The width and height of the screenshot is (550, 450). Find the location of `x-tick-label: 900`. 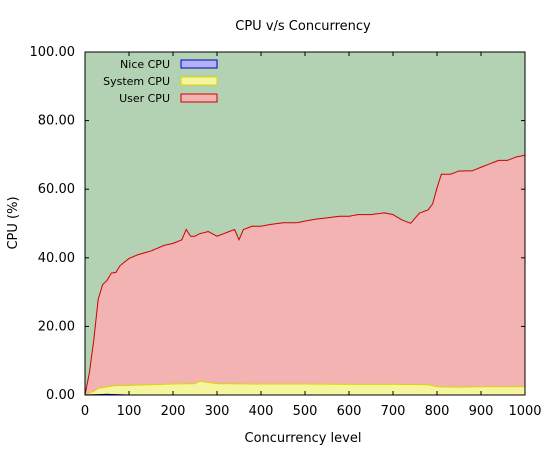

x-tick-label: 900 is located at coordinates (481, 411).